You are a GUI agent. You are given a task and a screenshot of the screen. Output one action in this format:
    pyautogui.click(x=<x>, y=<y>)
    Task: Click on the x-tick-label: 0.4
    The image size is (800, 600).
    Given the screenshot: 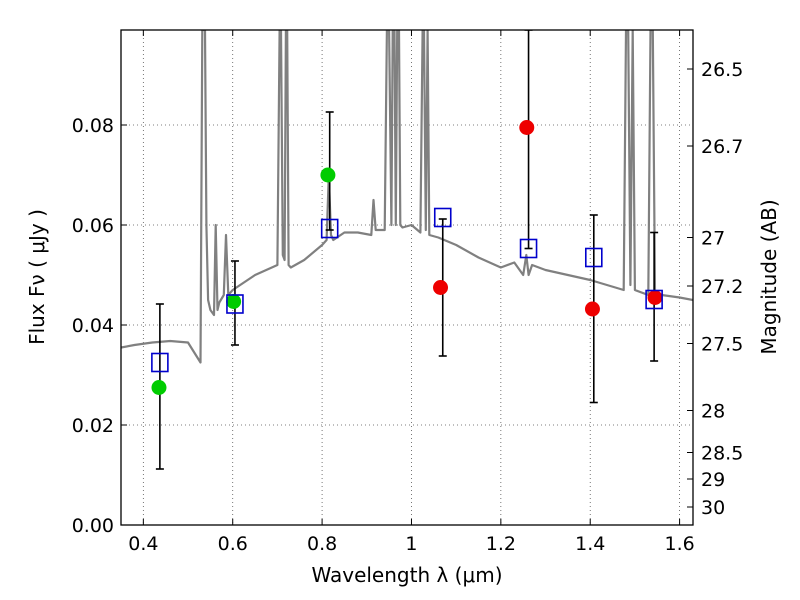 What is the action you would take?
    pyautogui.click(x=143, y=544)
    